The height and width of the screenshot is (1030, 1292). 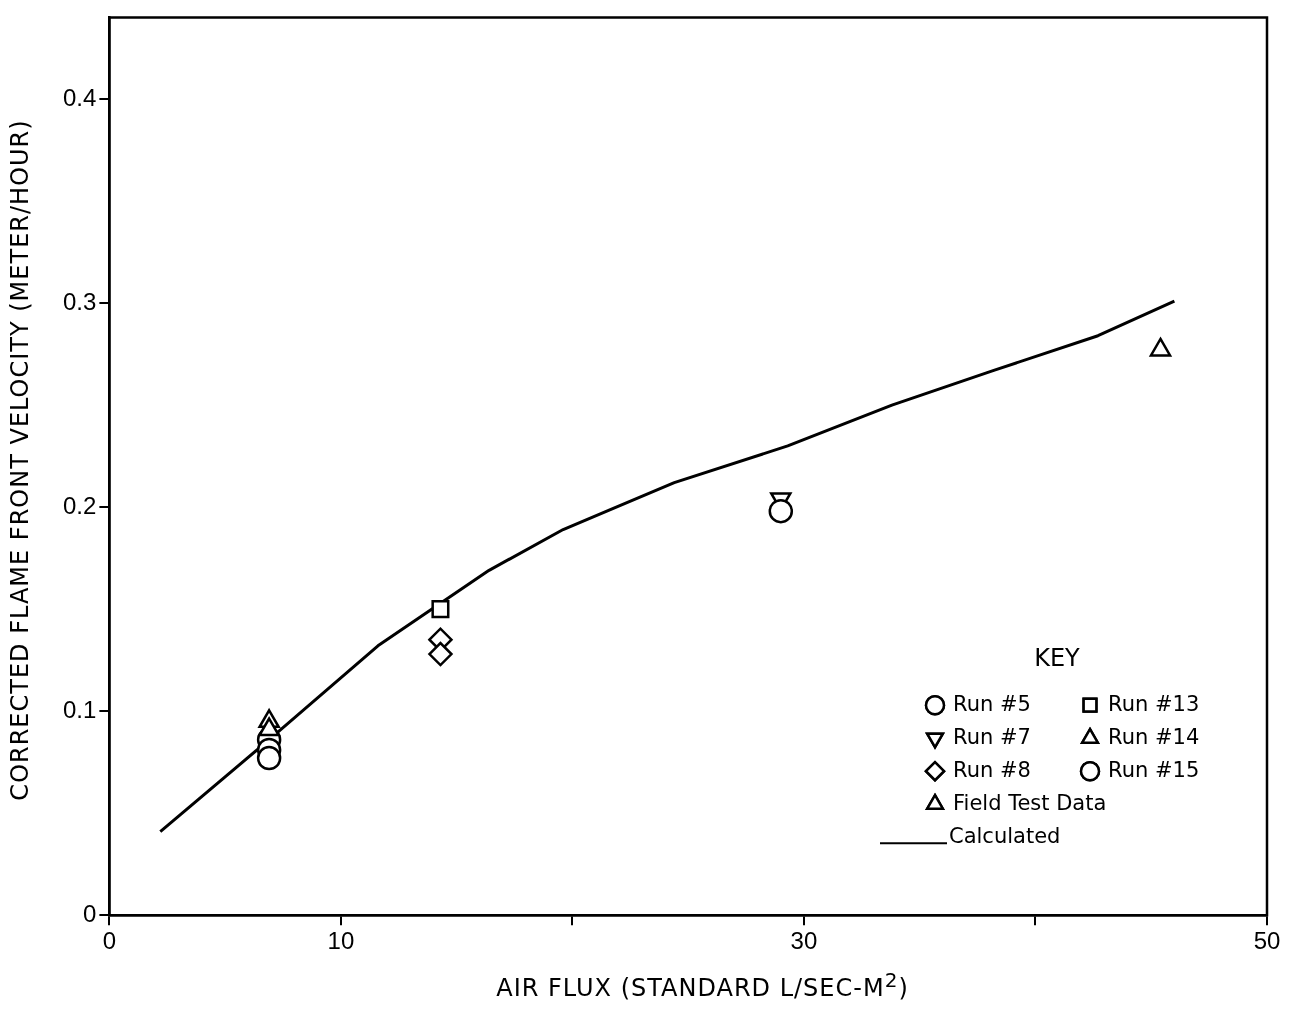 I want to click on legend-label: Run #7, so click(x=992, y=736).